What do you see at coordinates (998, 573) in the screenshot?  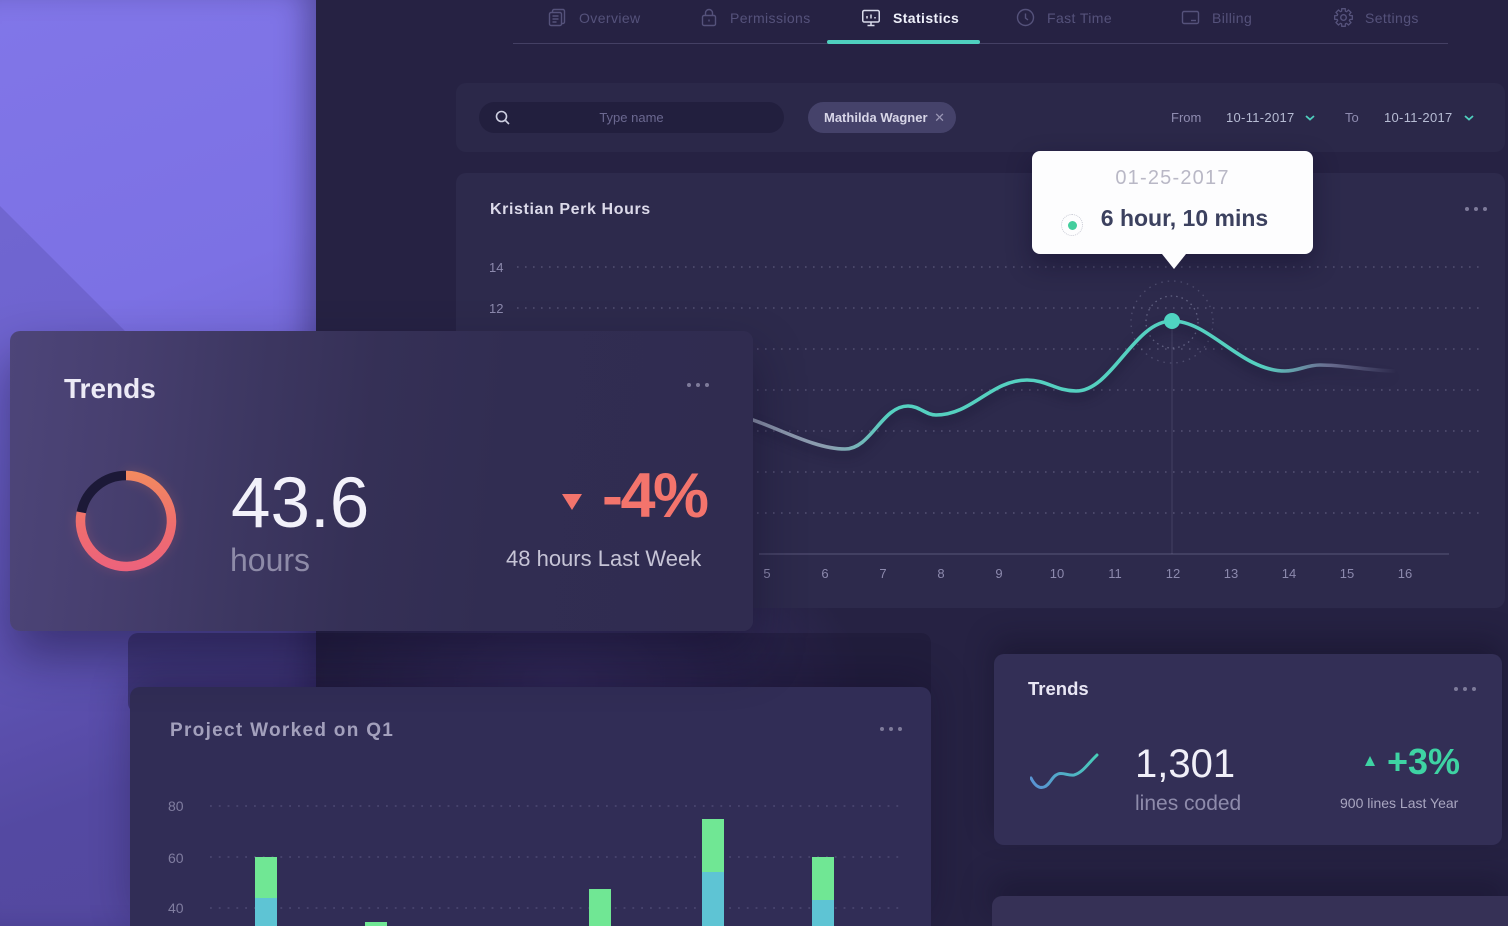 I see `svg-text: 9` at bounding box center [998, 573].